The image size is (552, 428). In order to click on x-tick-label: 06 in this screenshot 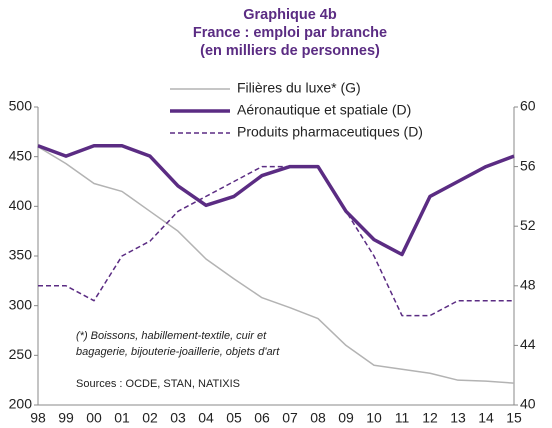, I will do `click(262, 418)`.